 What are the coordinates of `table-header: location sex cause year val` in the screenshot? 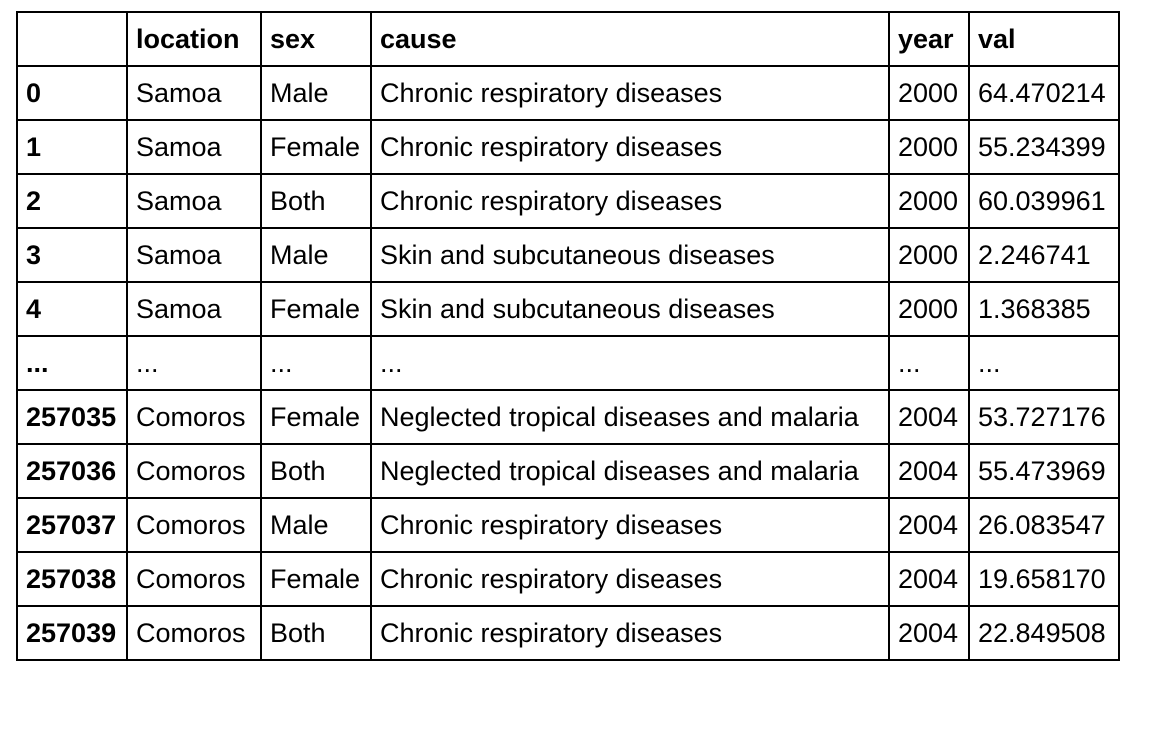 It's located at (568, 39).